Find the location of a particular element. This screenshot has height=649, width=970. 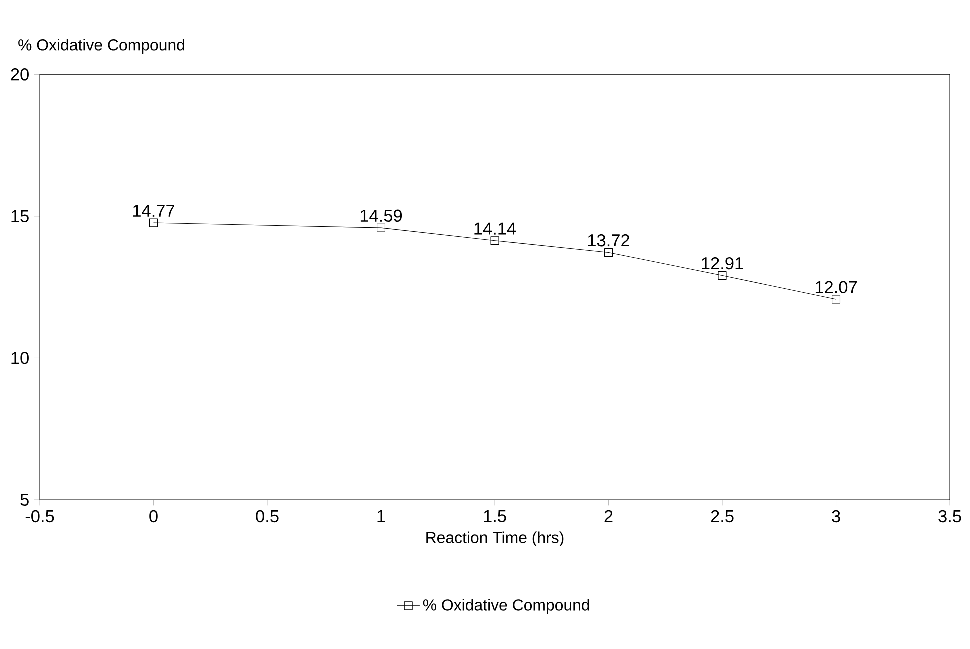

y-tick-label: 10 is located at coordinates (20, 358).